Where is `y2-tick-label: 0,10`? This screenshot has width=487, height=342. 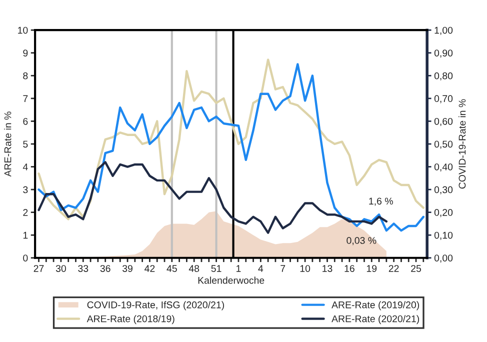 y2-tick-label: 0,10 is located at coordinates (443, 236).